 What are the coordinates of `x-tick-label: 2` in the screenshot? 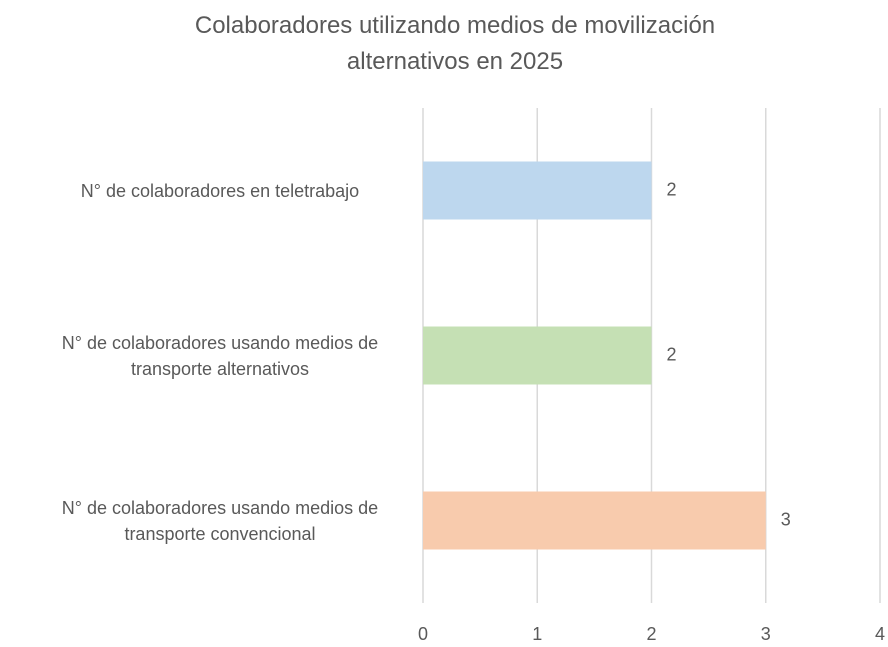 It's located at (651, 634).